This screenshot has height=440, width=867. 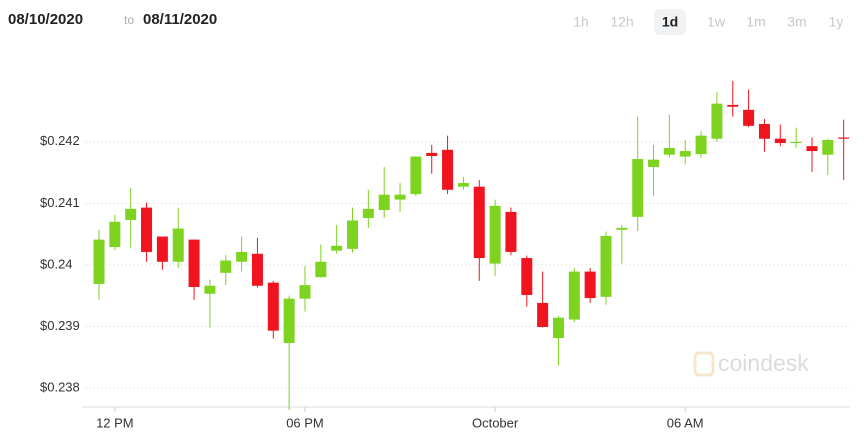 I want to click on range-button: 12h, so click(x=621, y=22).